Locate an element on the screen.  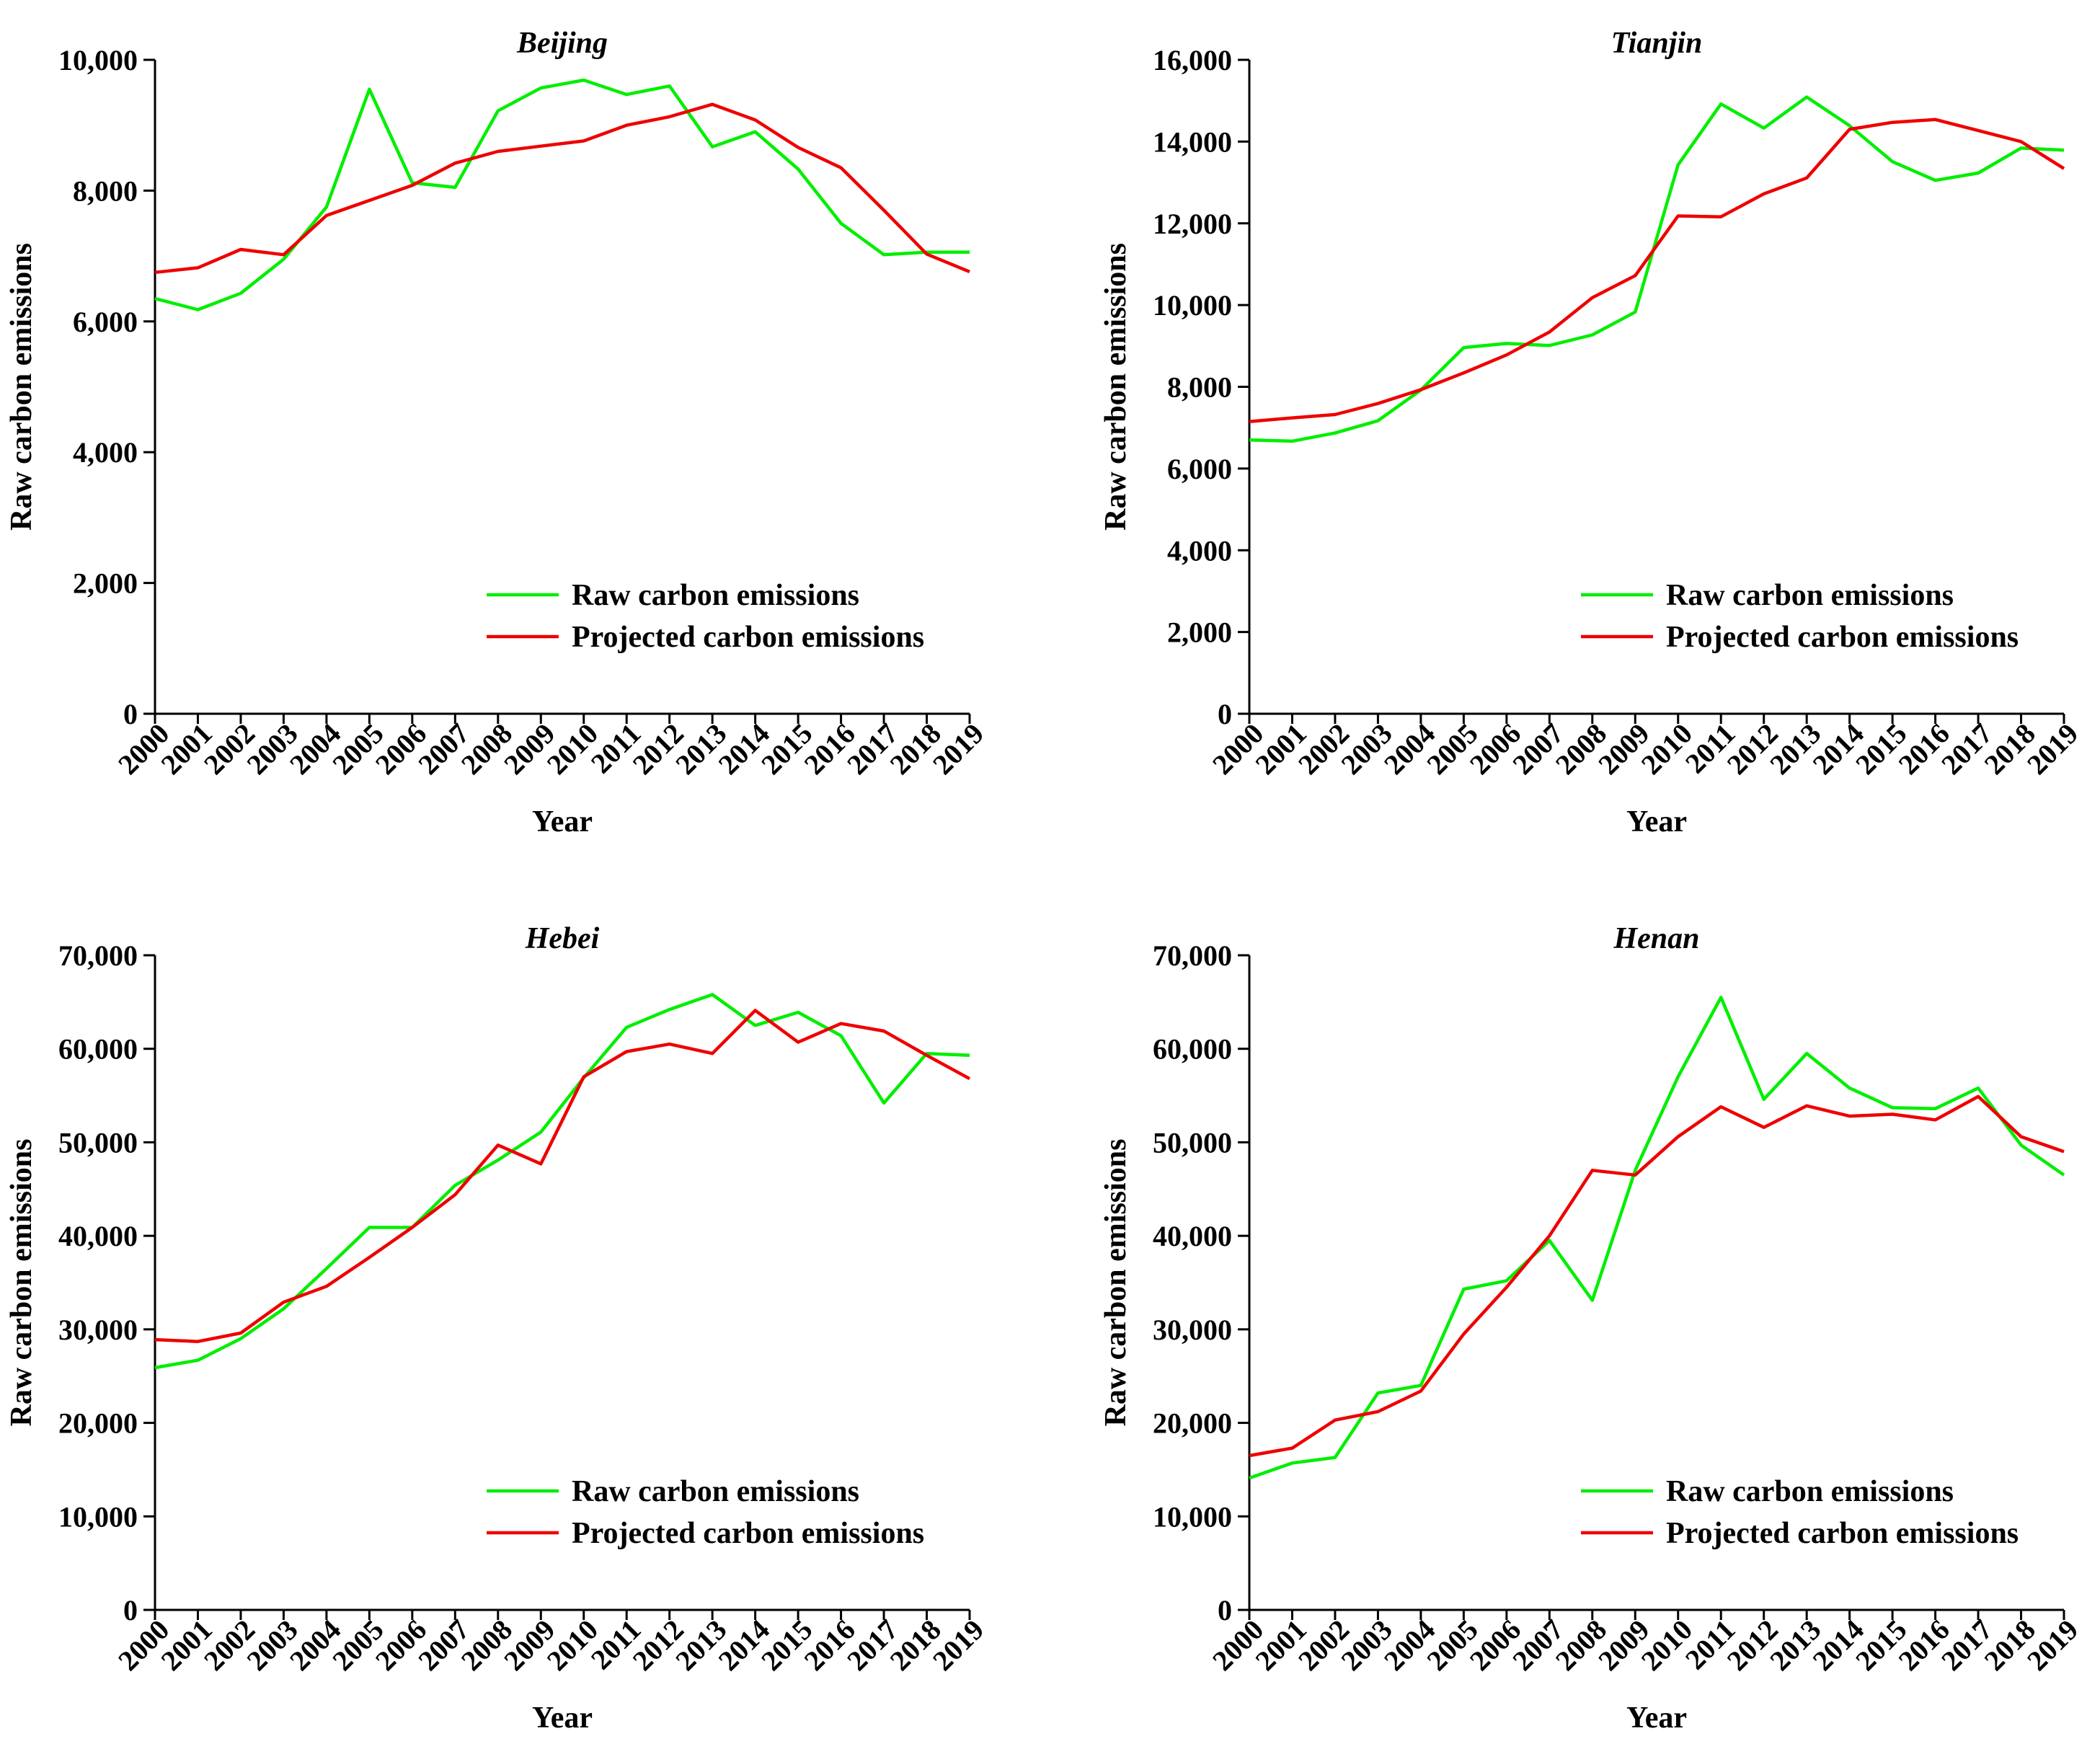
legend-label-raw: Raw carbon emissions is located at coordinates (1810, 595).